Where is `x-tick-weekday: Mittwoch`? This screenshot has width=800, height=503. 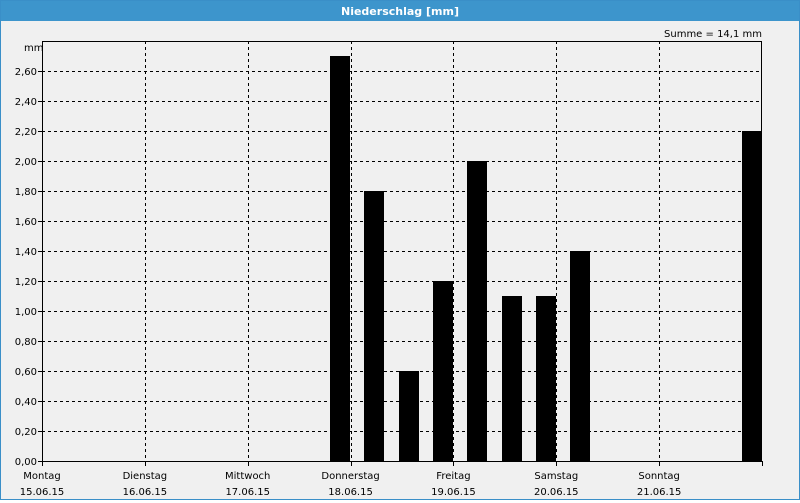
x-tick-weekday: Mittwoch is located at coordinates (247, 476).